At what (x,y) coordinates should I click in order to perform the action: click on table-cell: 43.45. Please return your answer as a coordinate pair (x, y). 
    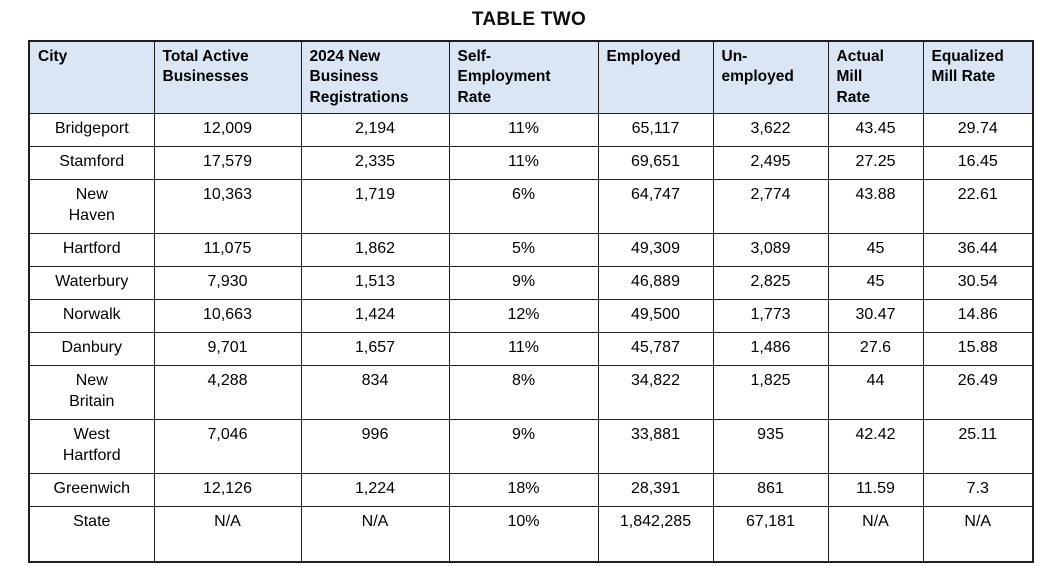
    Looking at the image, I should click on (875, 129).